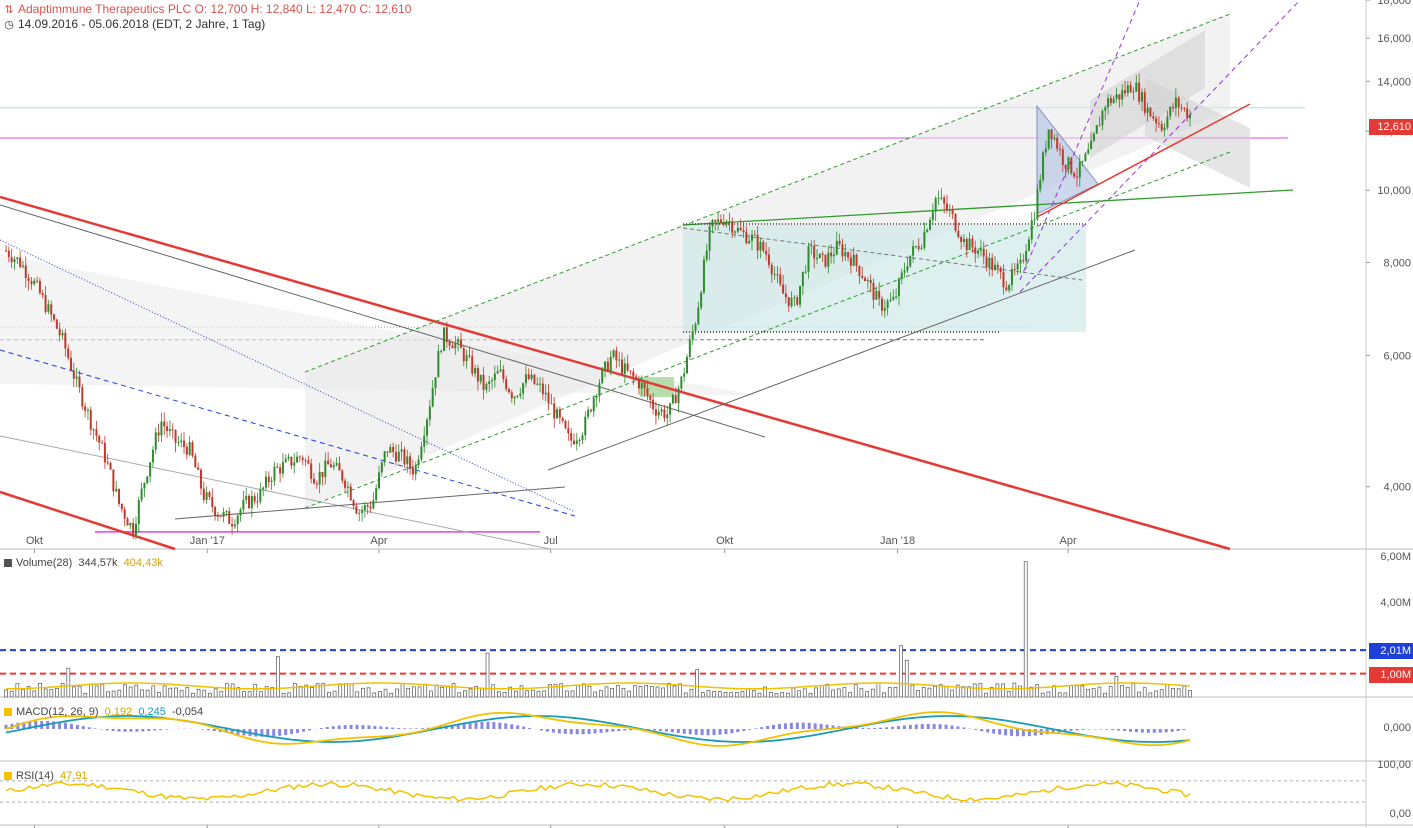 The image size is (1413, 828). I want to click on rsi-line, so click(598, 791).